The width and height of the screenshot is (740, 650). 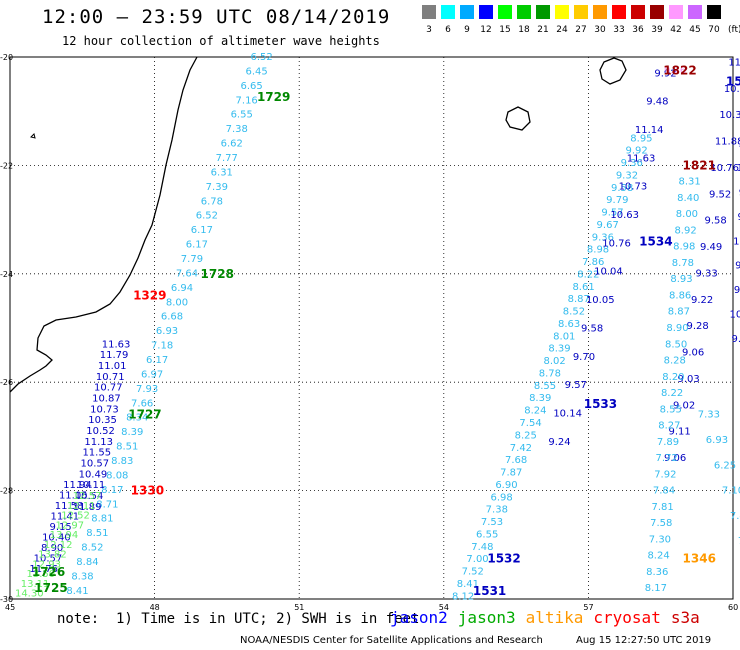 What do you see at coordinates (736, 241) in the screenshot?
I see `wave-height-value: 10.66` at bounding box center [736, 241].